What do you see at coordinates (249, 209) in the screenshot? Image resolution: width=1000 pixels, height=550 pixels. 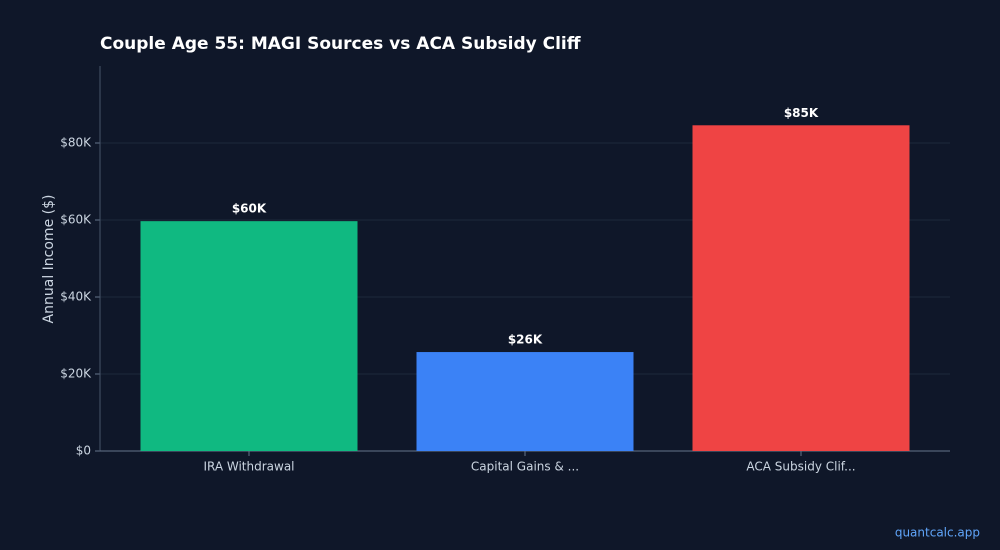 I see `value-label: $60K` at bounding box center [249, 209].